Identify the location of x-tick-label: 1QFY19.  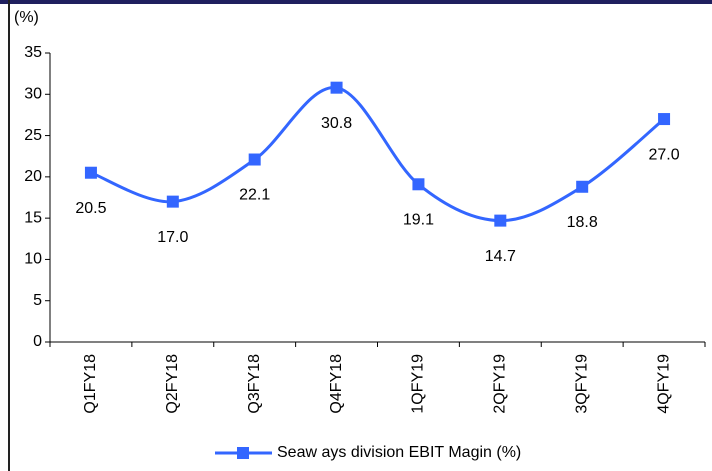
(418, 384).